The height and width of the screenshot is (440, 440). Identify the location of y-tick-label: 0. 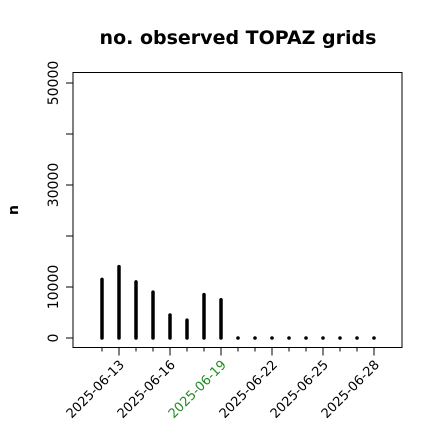
(54, 338).